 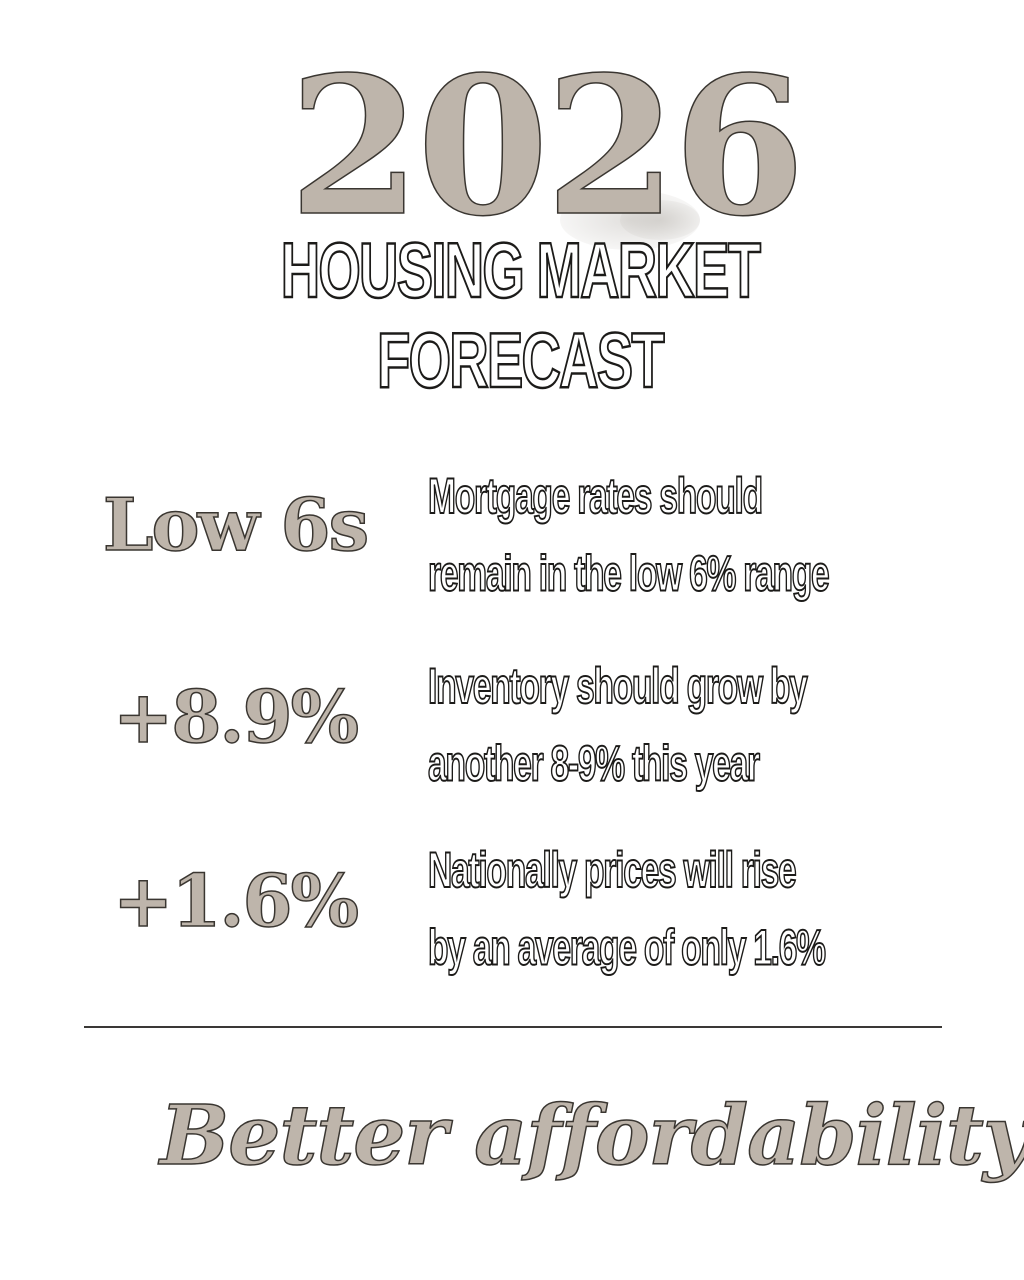 I want to click on stat-description-line: Nationally prices will rise, so click(x=612, y=870).